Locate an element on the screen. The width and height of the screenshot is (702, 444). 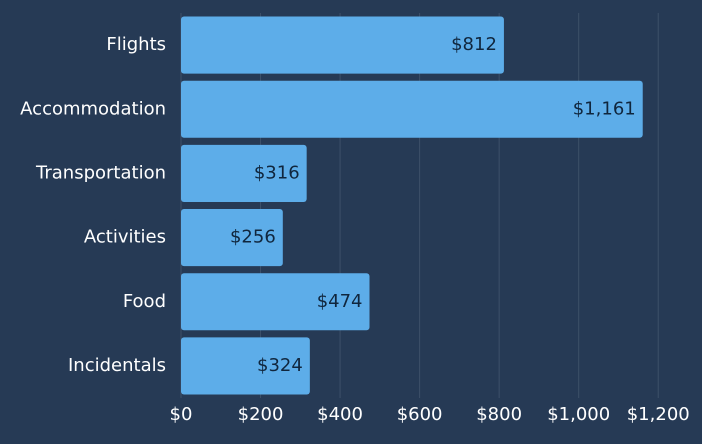
value-label: $812 is located at coordinates (474, 44).